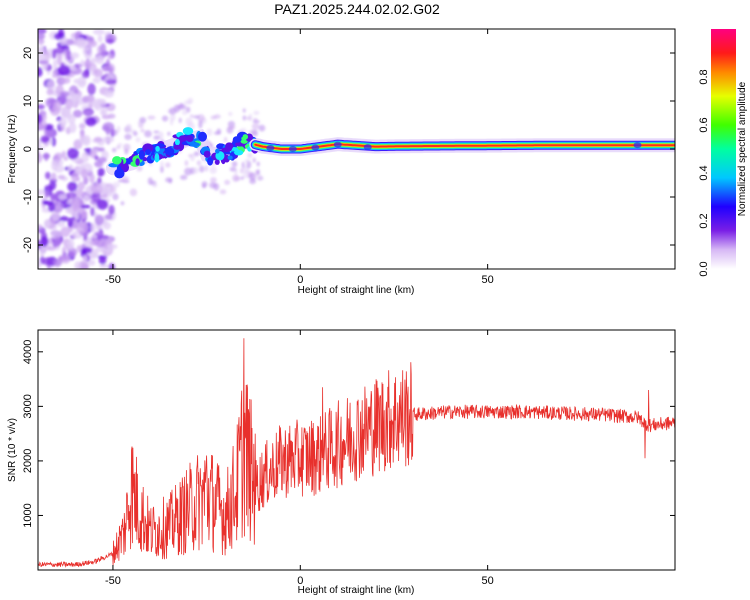 This screenshot has width=750, height=600. Describe the element at coordinates (12, 149) in the screenshot. I see `spectrogram-y-label: Frequency (Hz)` at that location.